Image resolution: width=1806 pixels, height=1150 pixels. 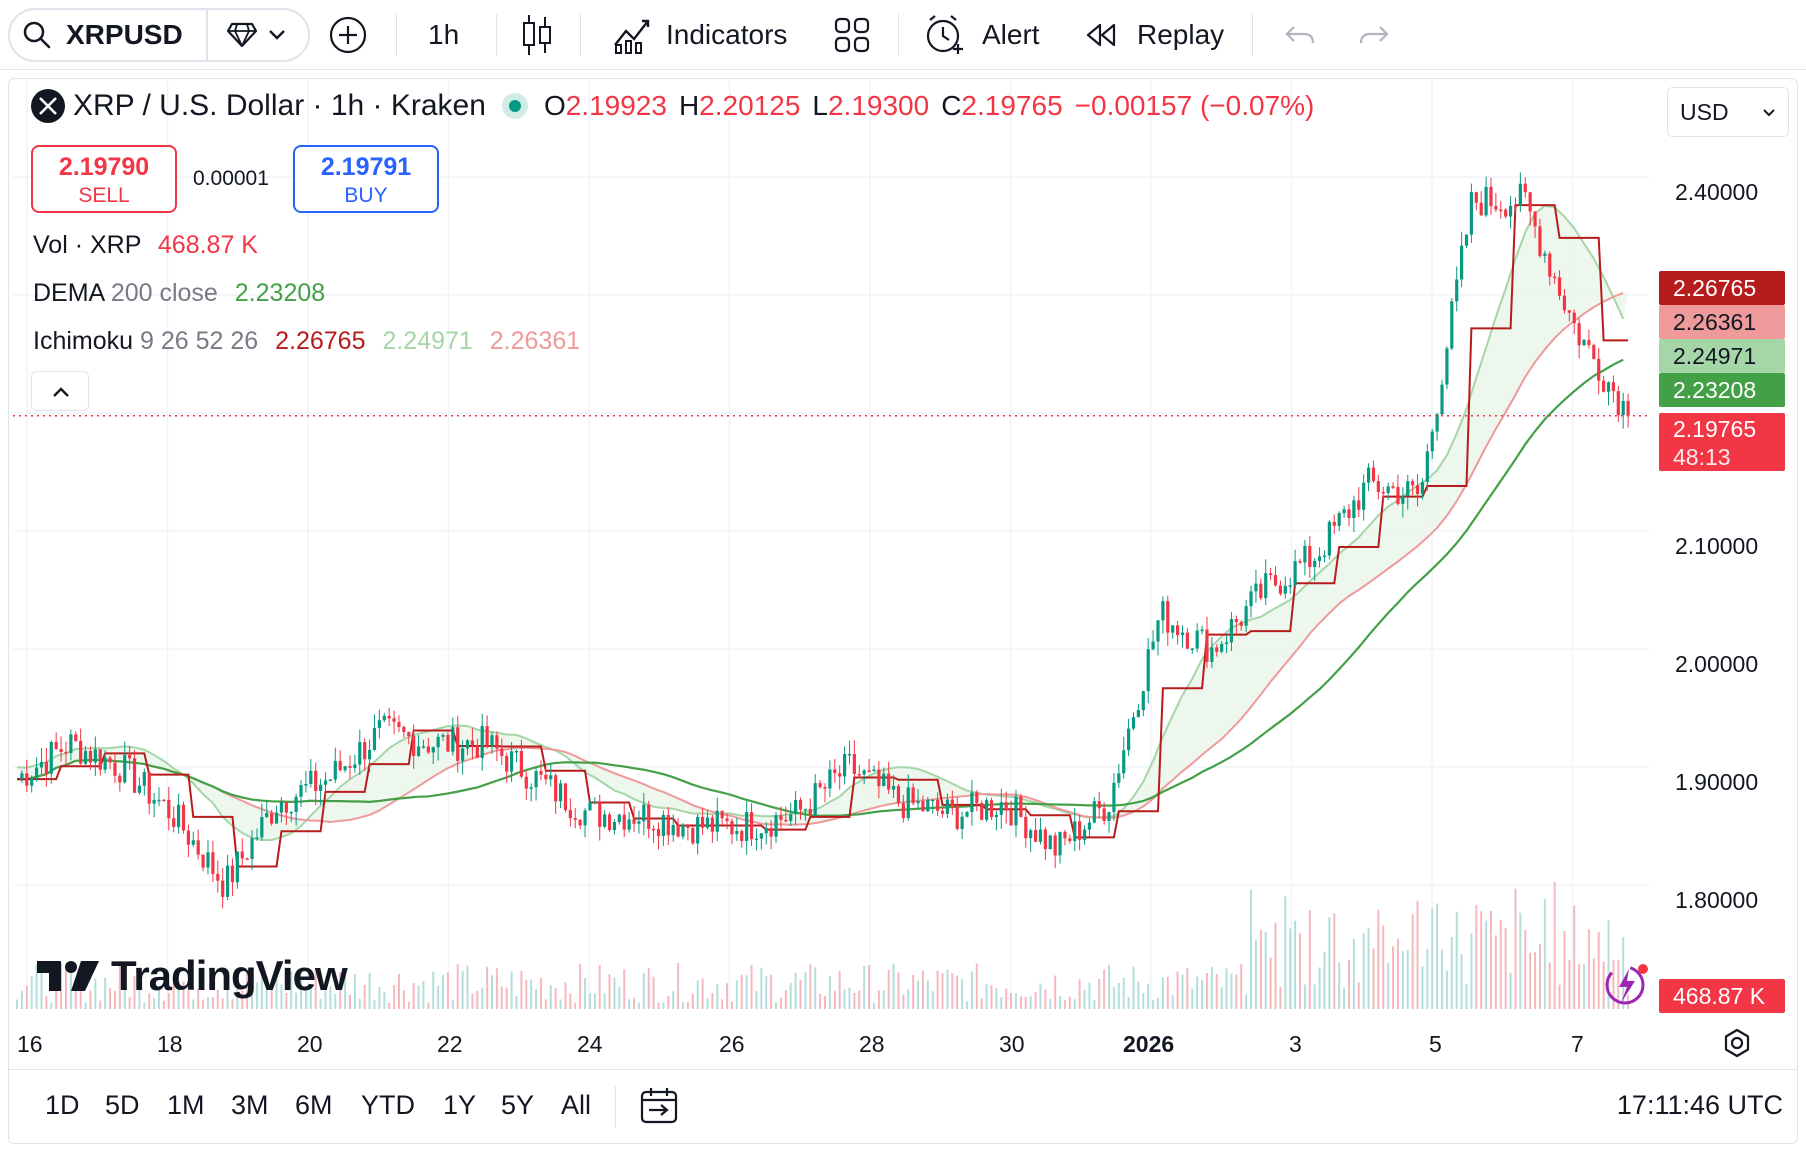 I want to click on interval-button: 1h, so click(x=444, y=34).